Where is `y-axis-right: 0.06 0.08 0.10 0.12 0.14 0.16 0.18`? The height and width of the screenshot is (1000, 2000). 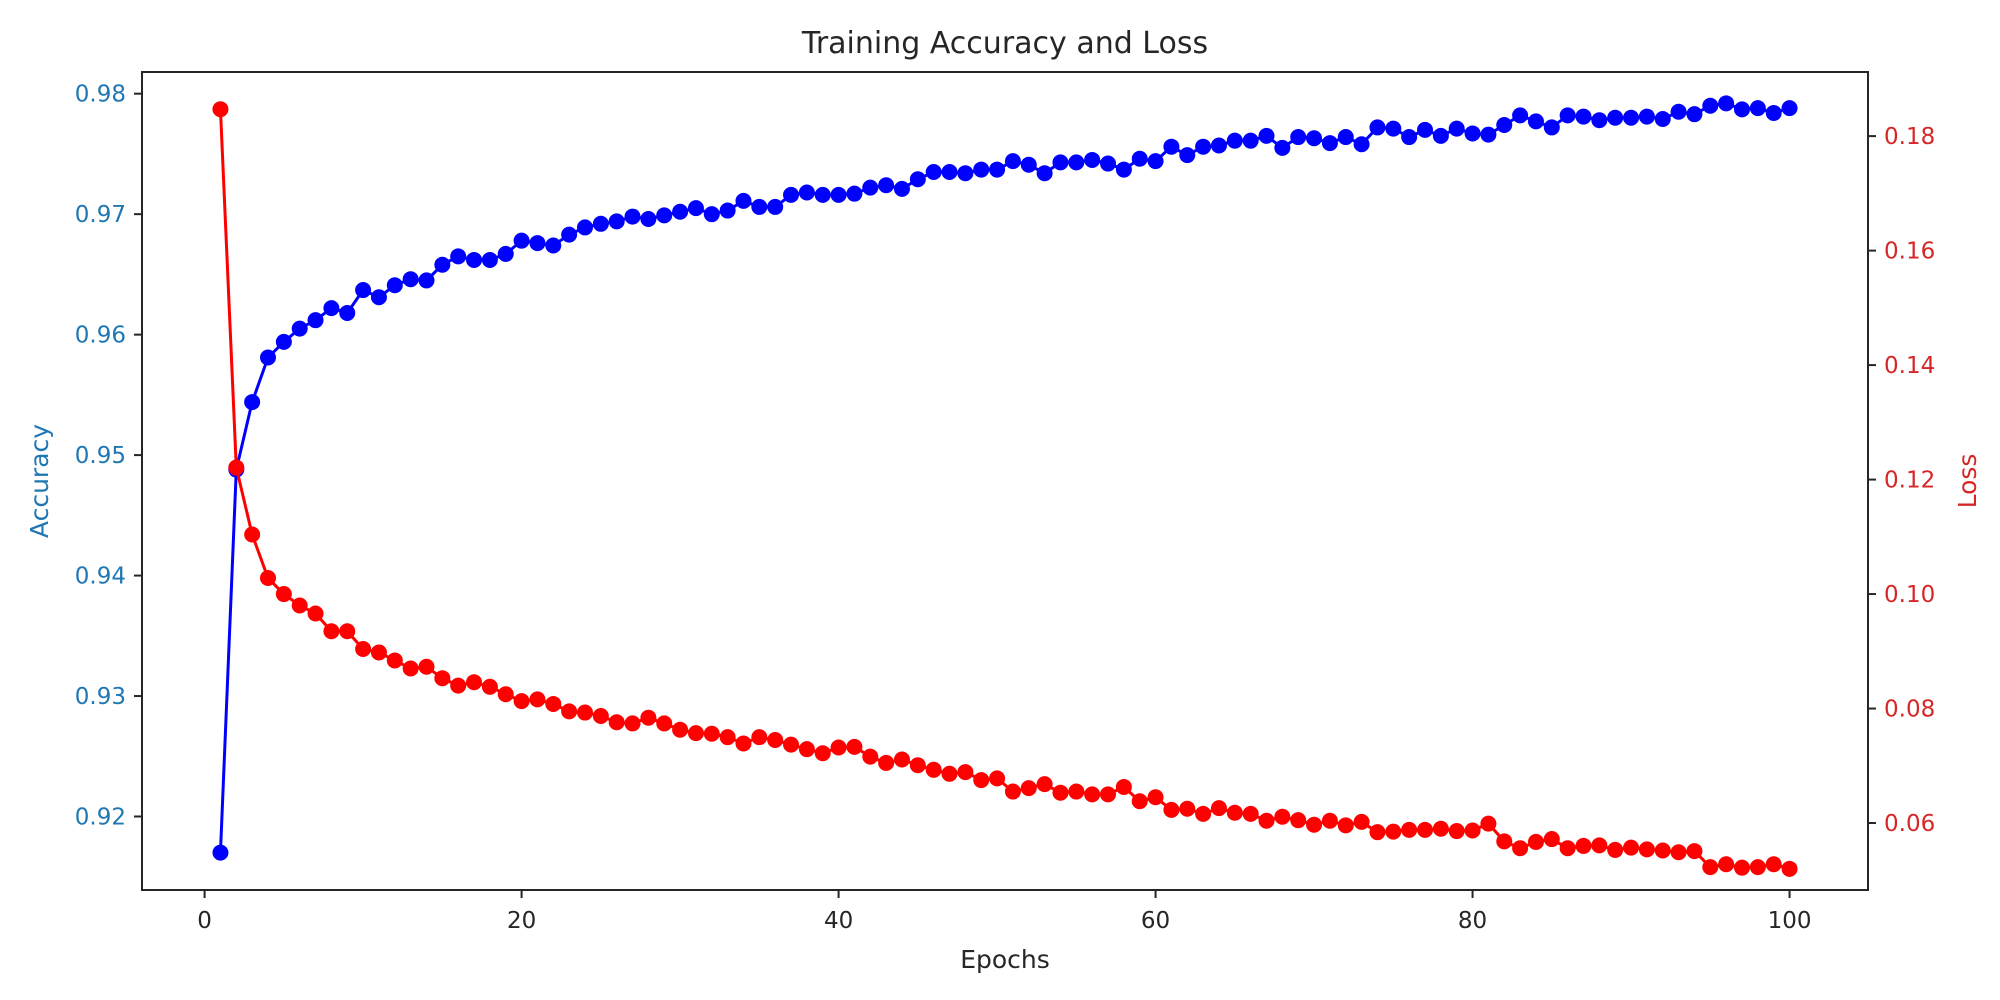
y-axis-right: 0.06 0.08 0.10 0.12 0.14 0.16 0.18 is located at coordinates (1901, 480).